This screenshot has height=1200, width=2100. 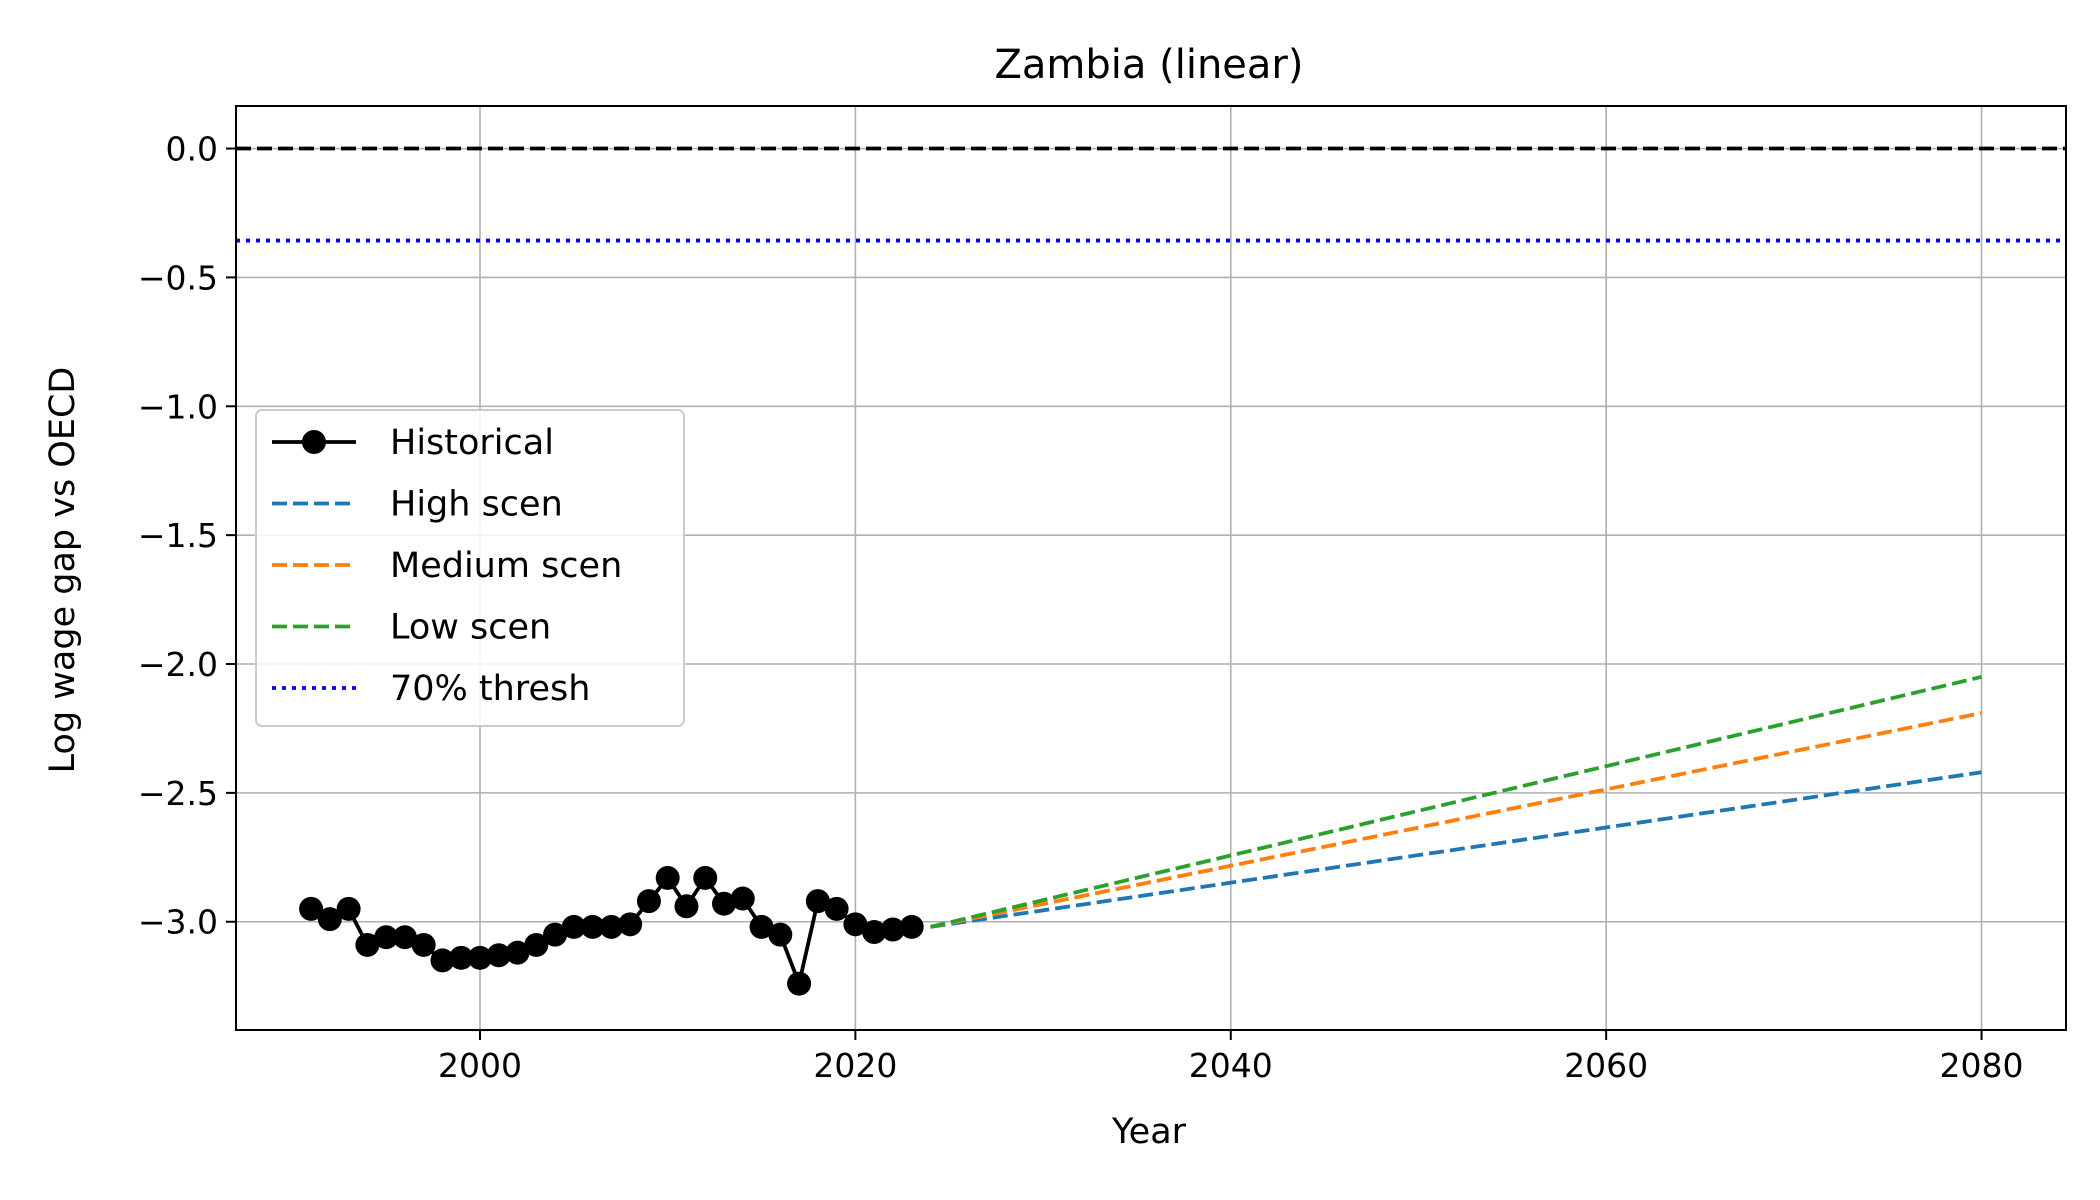 I want to click on legend-item: High scen, so click(x=417, y=505).